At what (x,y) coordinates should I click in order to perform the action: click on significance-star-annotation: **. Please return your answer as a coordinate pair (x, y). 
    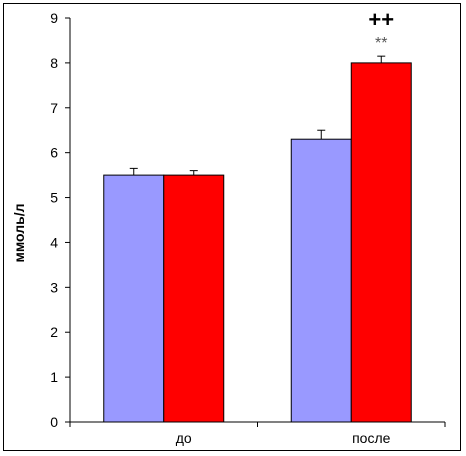
    Looking at the image, I should click on (381, 43).